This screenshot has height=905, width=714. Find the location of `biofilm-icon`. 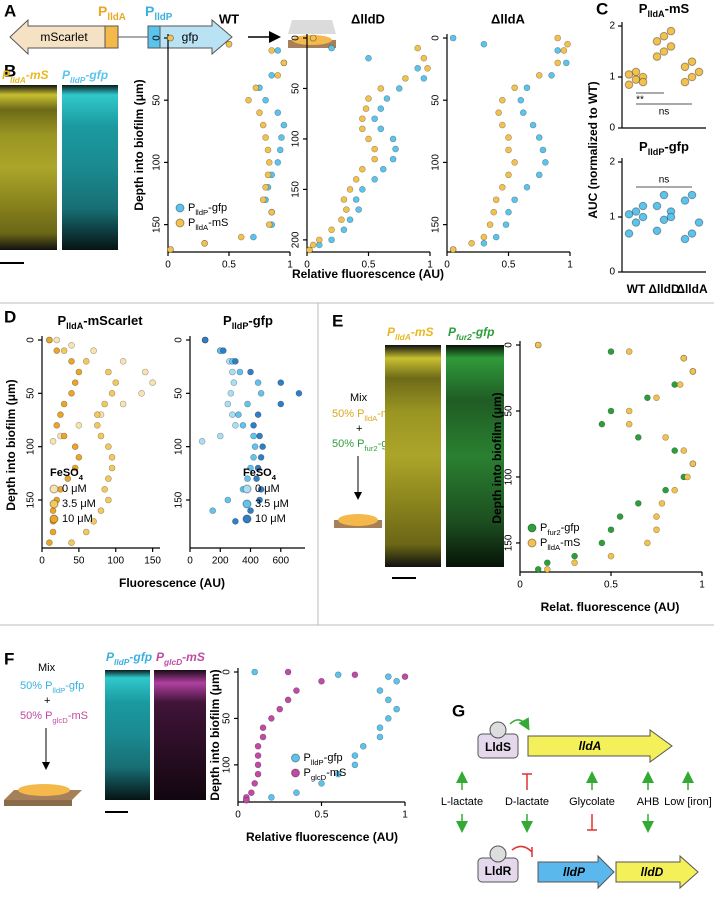

biofilm-icon is located at coordinates (312, 34).